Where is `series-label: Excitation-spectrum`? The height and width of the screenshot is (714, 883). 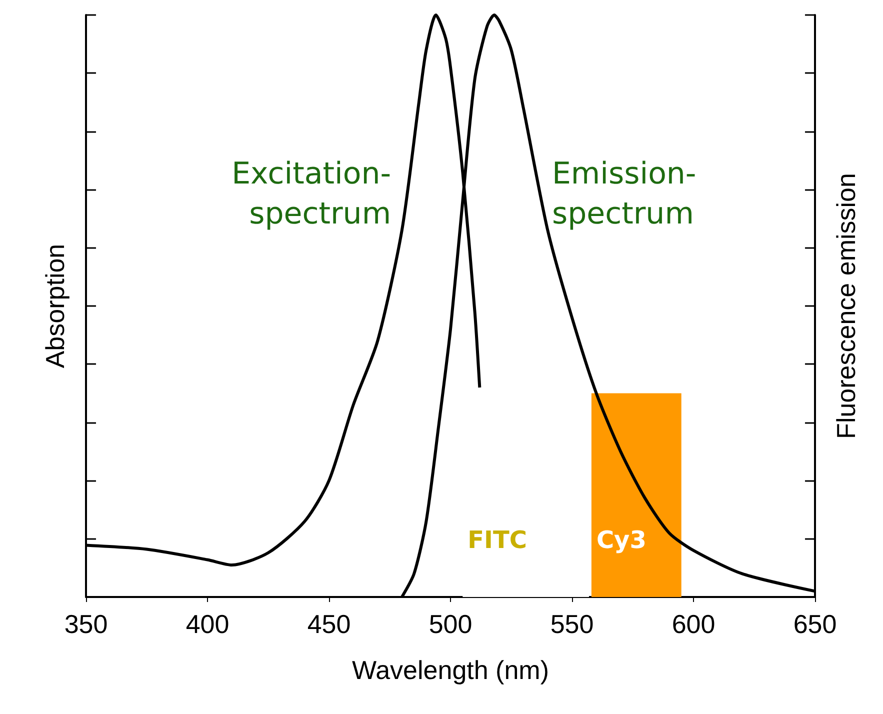 series-label: Excitation-spectrum is located at coordinates (312, 194).